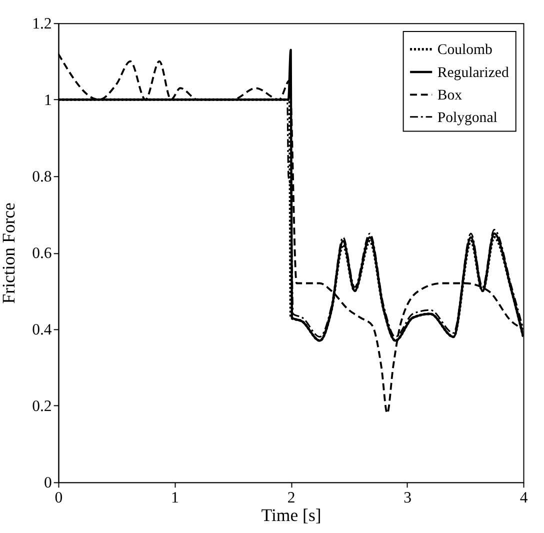 This screenshot has width=544, height=533. What do you see at coordinates (48, 101) in the screenshot?
I see `y-tick-label: 1` at bounding box center [48, 101].